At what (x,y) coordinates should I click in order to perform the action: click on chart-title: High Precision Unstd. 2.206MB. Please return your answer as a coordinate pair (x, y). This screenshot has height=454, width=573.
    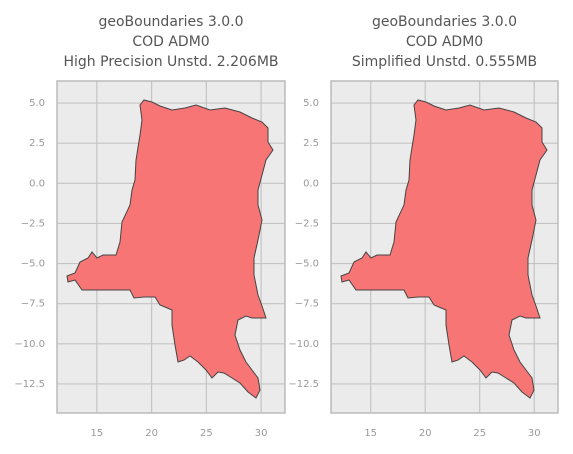
    Looking at the image, I should click on (171, 62).